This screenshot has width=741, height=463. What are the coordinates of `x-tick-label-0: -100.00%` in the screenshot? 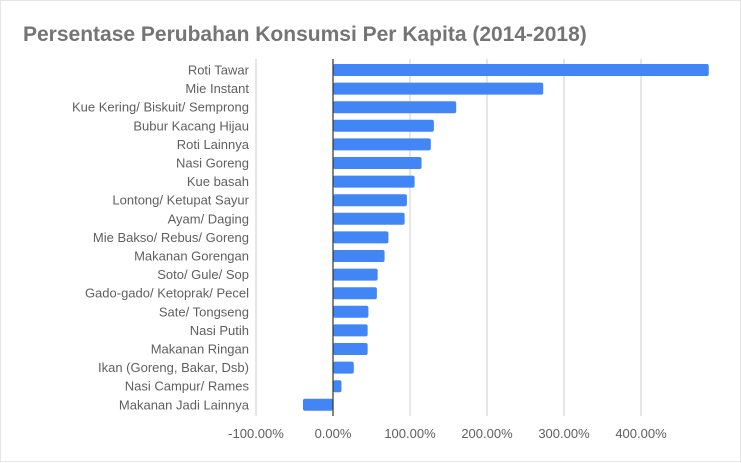 It's located at (256, 433).